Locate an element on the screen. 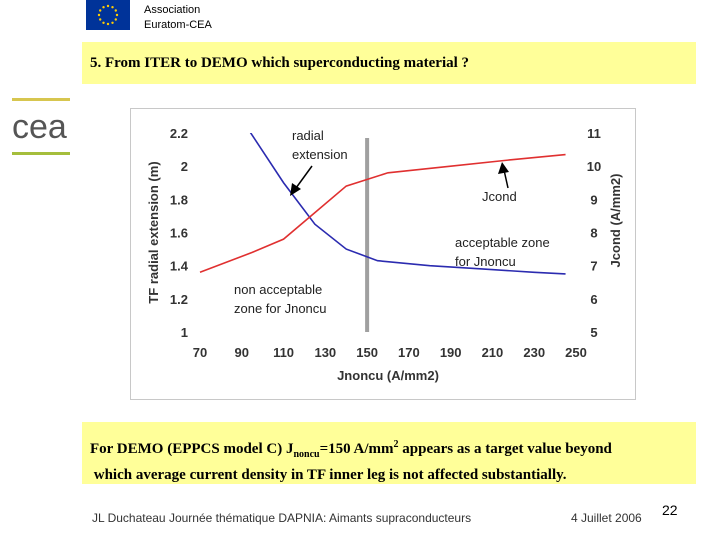 The width and height of the screenshot is (720, 540). annotation-extension: extension is located at coordinates (320, 154).